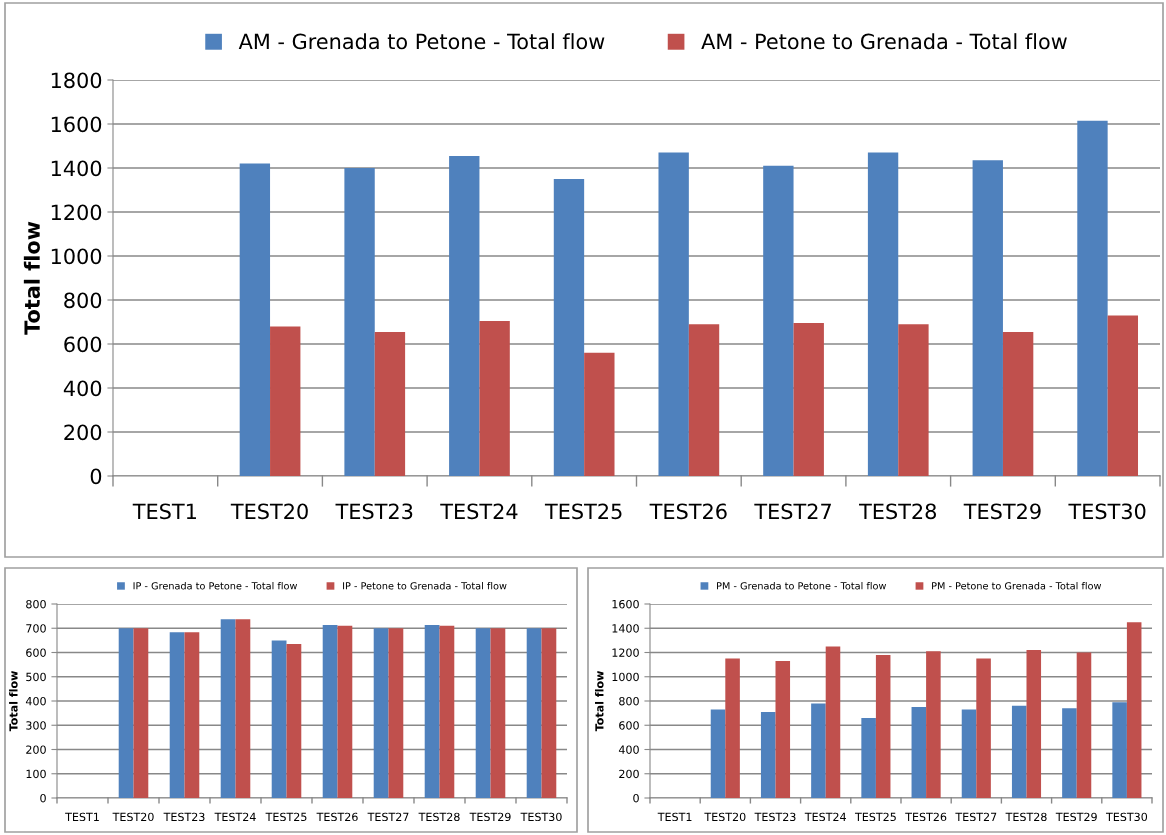 The width and height of the screenshot is (1166, 835). What do you see at coordinates (76, 80) in the screenshot?
I see `y-tick-label: 1800` at bounding box center [76, 80].